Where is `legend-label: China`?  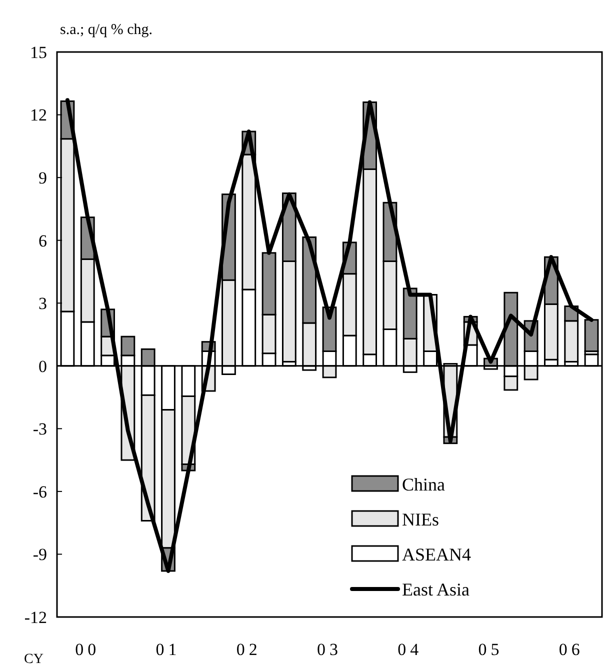
legend-label: China is located at coordinates (424, 484).